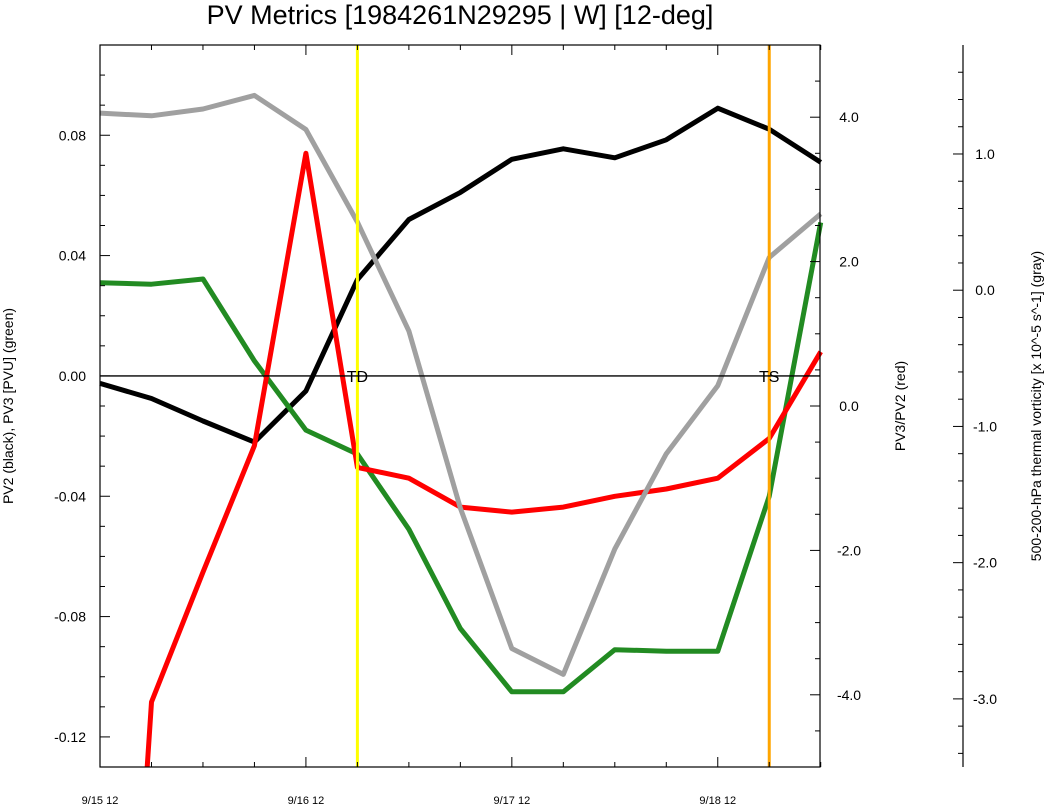 Image resolution: width=1045 pixels, height=805 pixels. What do you see at coordinates (985, 563) in the screenshot?
I see `far-right-tick-label: -2.0` at bounding box center [985, 563].